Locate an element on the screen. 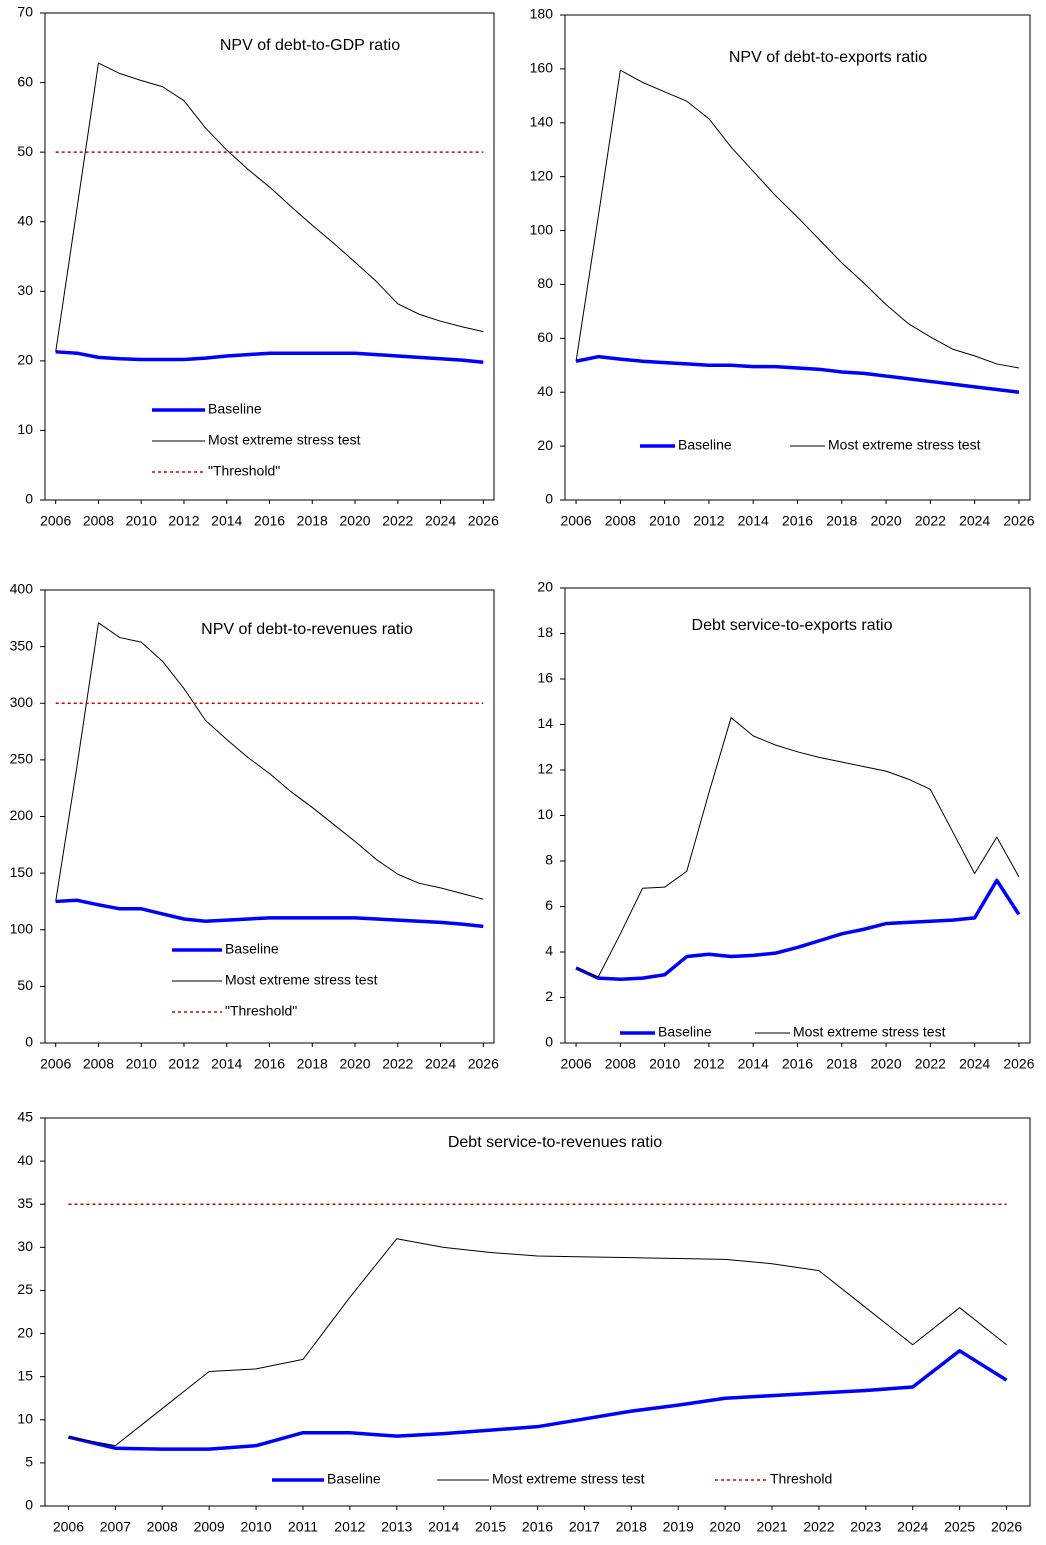 This screenshot has height=1545, width=1046. y-tick-label: 250 is located at coordinates (22, 759).